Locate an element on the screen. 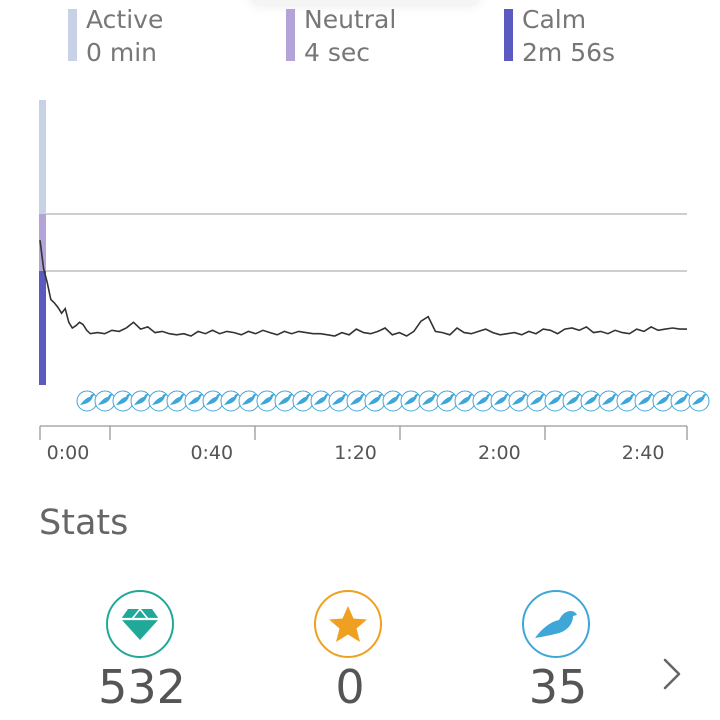 The width and height of the screenshot is (720, 720). x-tick-label: 0:00 is located at coordinates (68, 453).